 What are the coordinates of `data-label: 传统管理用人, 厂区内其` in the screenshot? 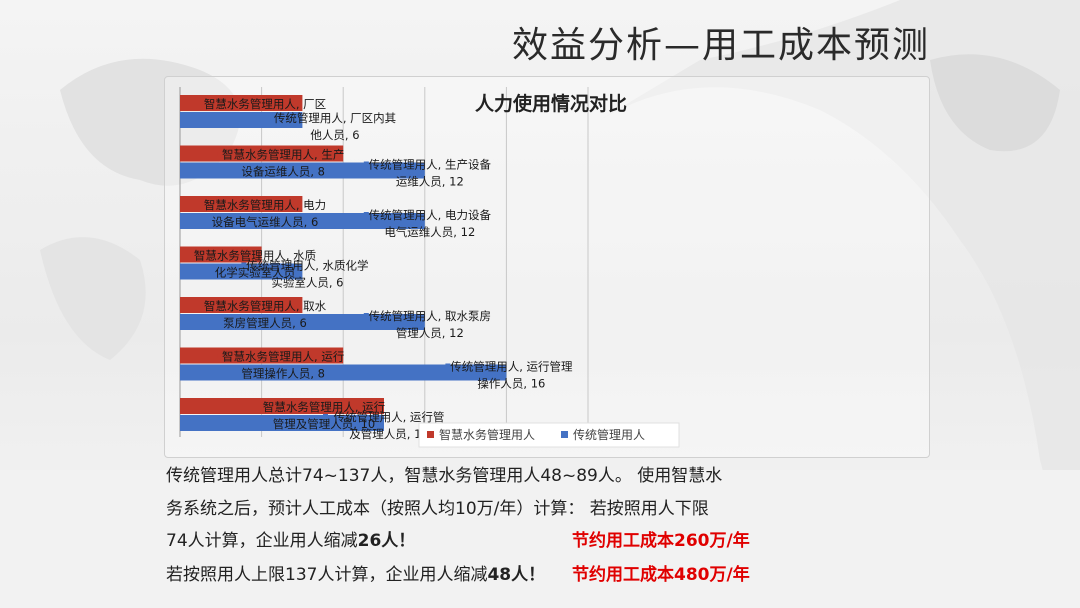 It's located at (335, 118).